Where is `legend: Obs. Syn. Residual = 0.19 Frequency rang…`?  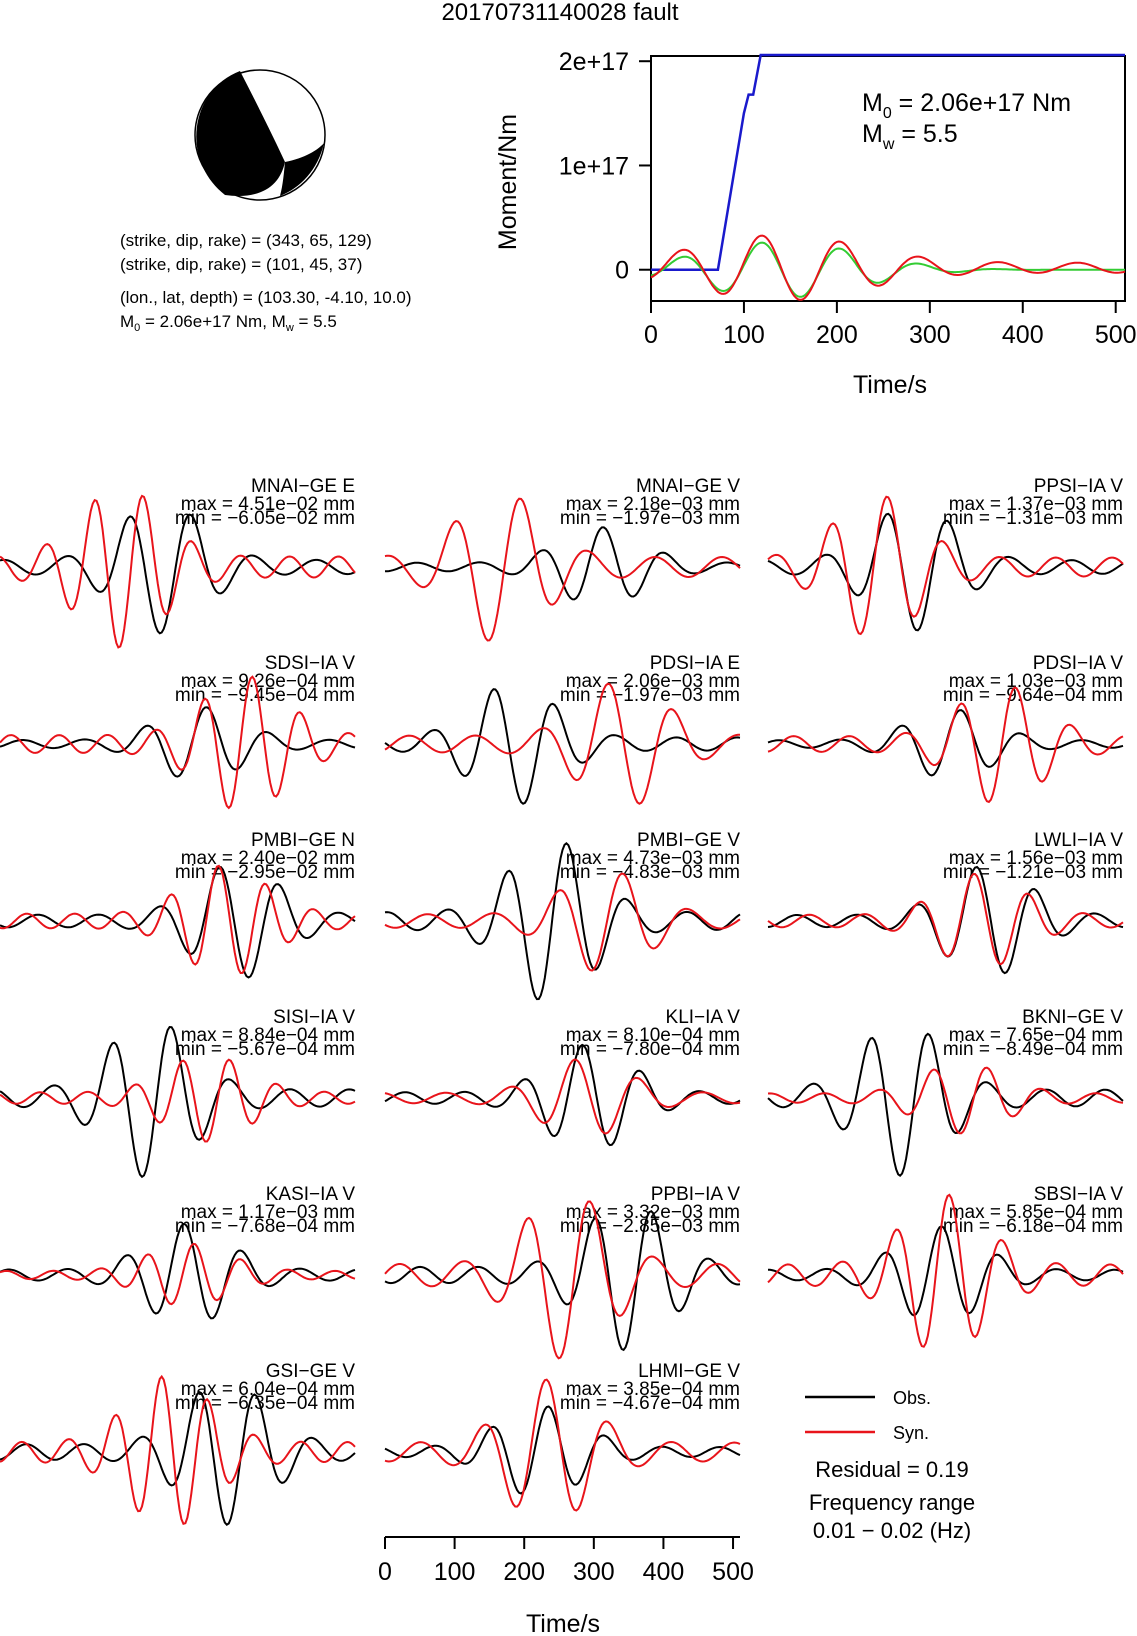
legend: Obs. Syn. Residual = 0.19 Frequency rang… is located at coordinates (890, 1465).